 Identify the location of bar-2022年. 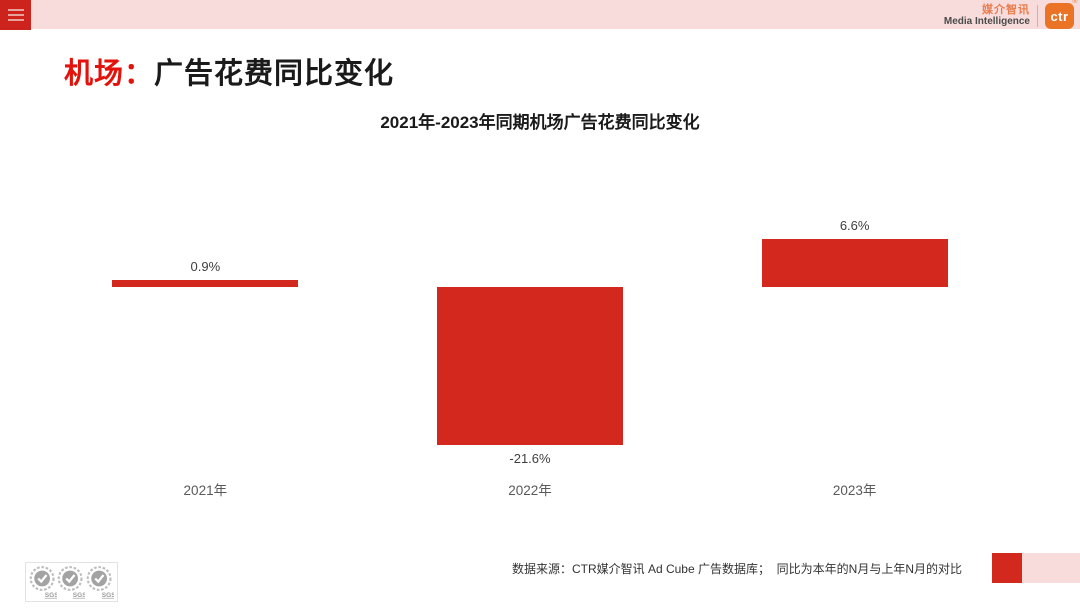
(530, 366).